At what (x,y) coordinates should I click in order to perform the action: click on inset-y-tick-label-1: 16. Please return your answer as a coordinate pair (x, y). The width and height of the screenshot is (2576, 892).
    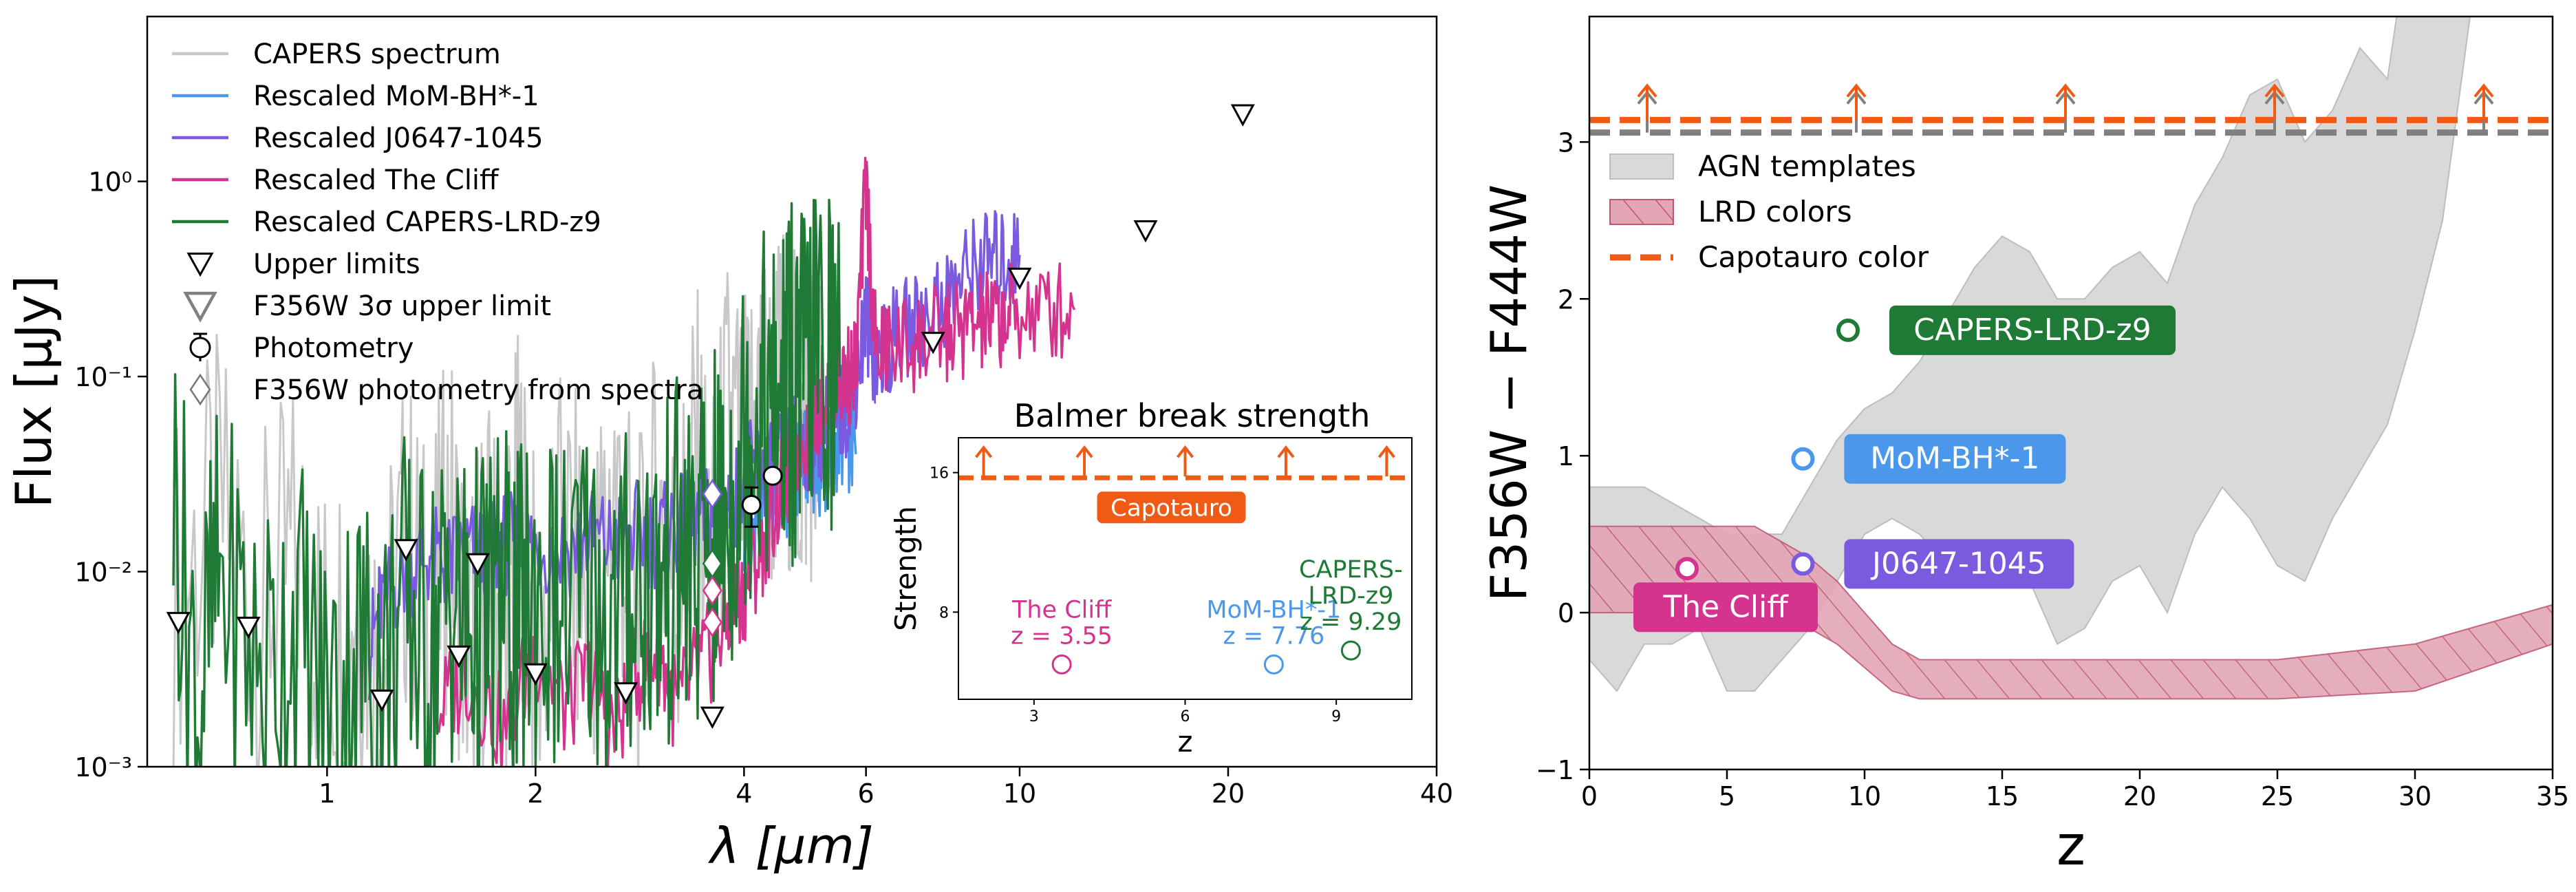
    Looking at the image, I should click on (939, 473).